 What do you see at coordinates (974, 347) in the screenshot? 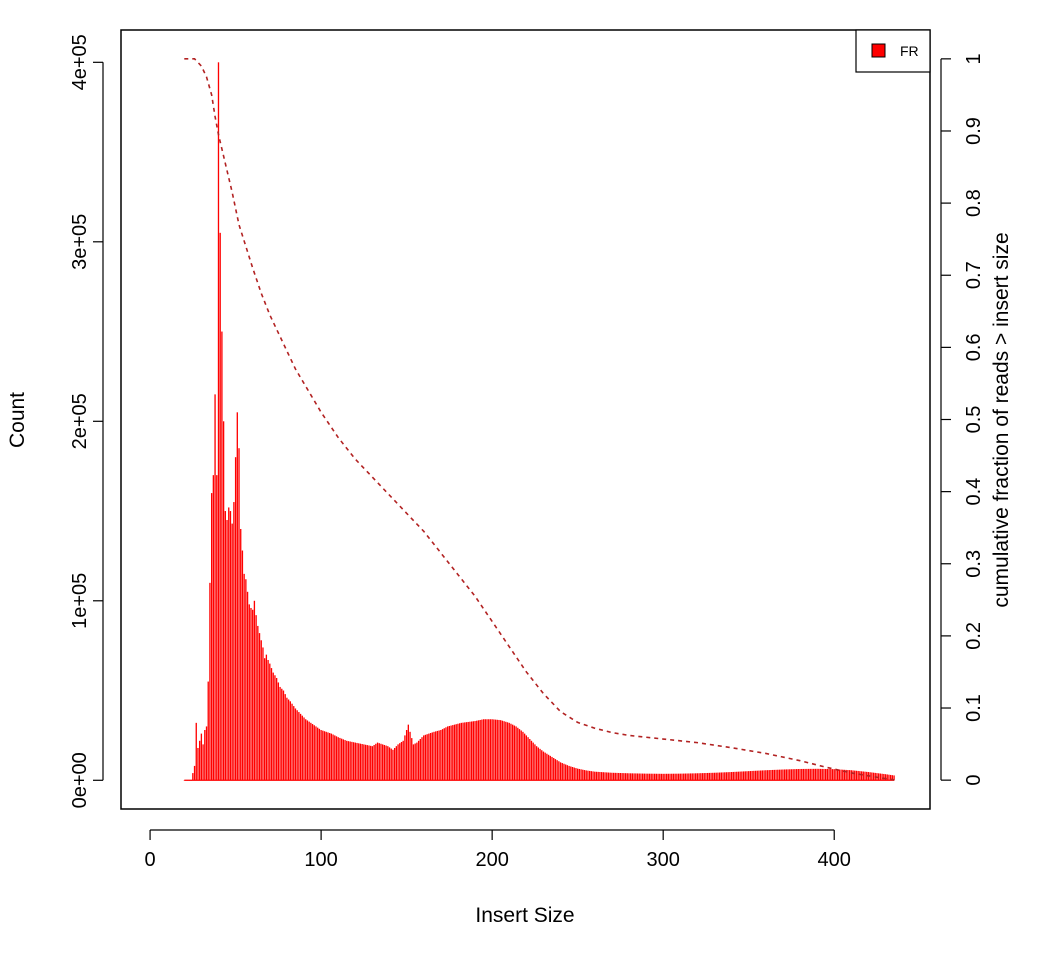
I see `y2-tick-label: 0.6` at bounding box center [974, 347].